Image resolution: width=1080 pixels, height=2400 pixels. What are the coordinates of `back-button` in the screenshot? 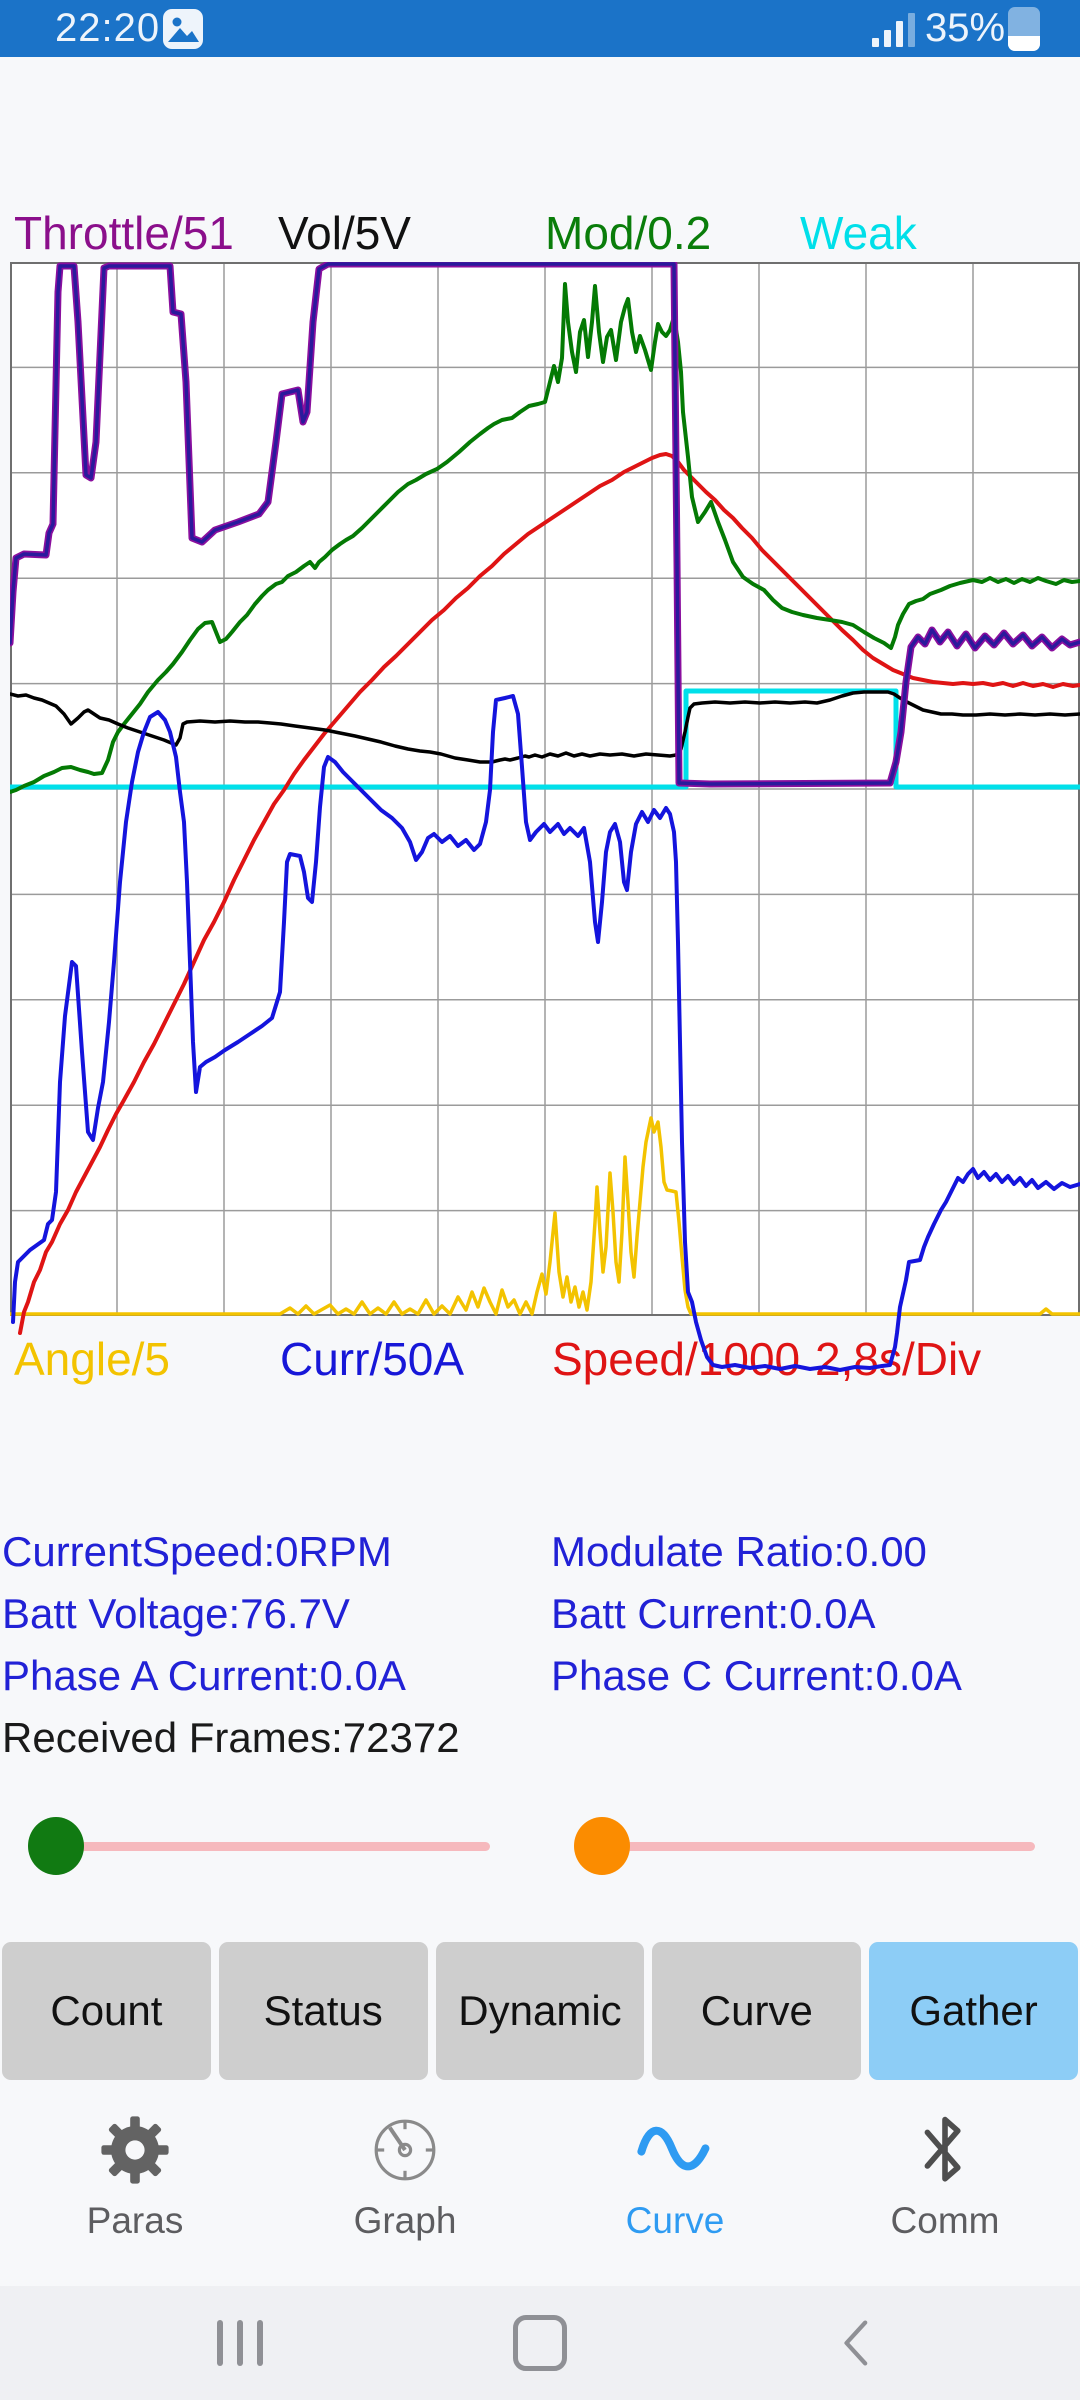 It's located at (855, 2343).